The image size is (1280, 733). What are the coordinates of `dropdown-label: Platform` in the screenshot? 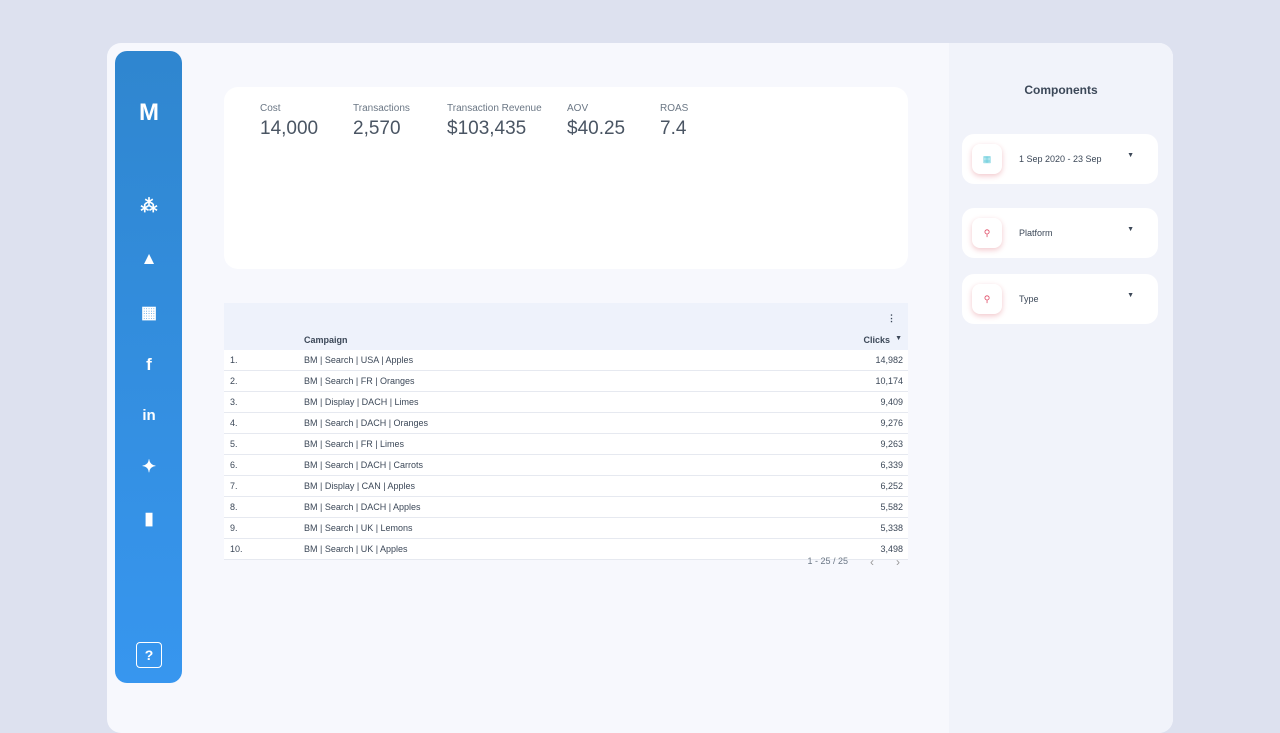 It's located at (1036, 233).